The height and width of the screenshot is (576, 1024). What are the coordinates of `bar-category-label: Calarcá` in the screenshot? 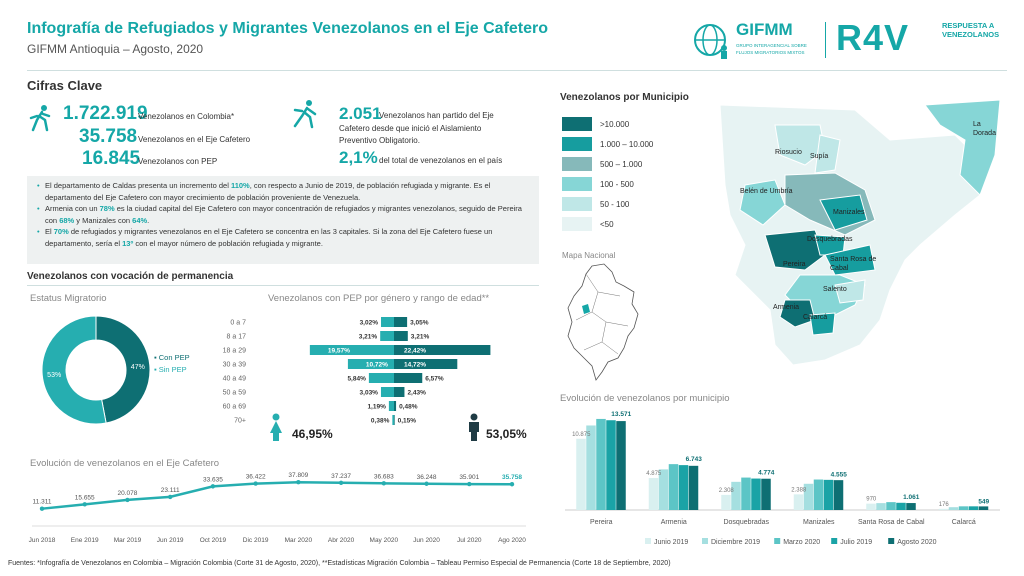 It's located at (964, 522).